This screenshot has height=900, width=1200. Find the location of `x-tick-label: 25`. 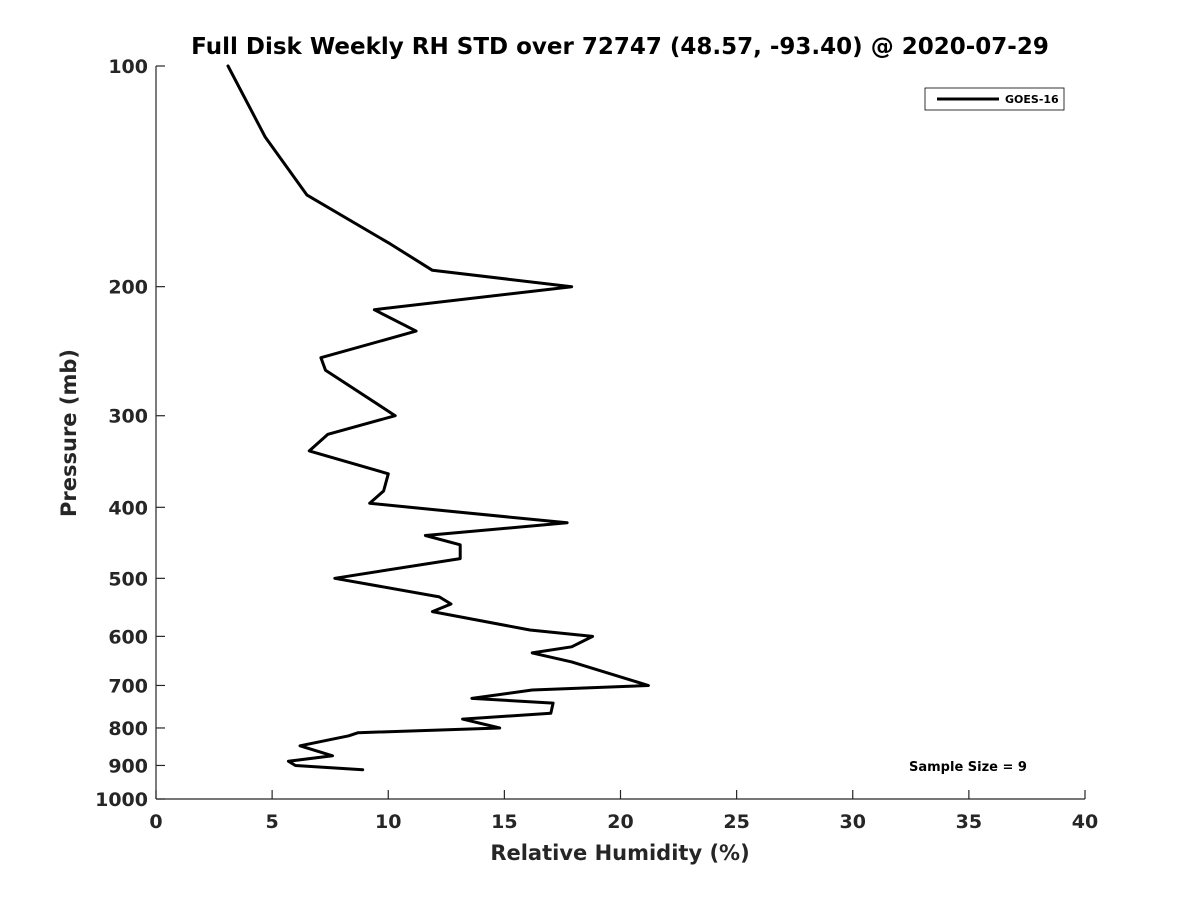

x-tick-label: 25 is located at coordinates (736, 822).